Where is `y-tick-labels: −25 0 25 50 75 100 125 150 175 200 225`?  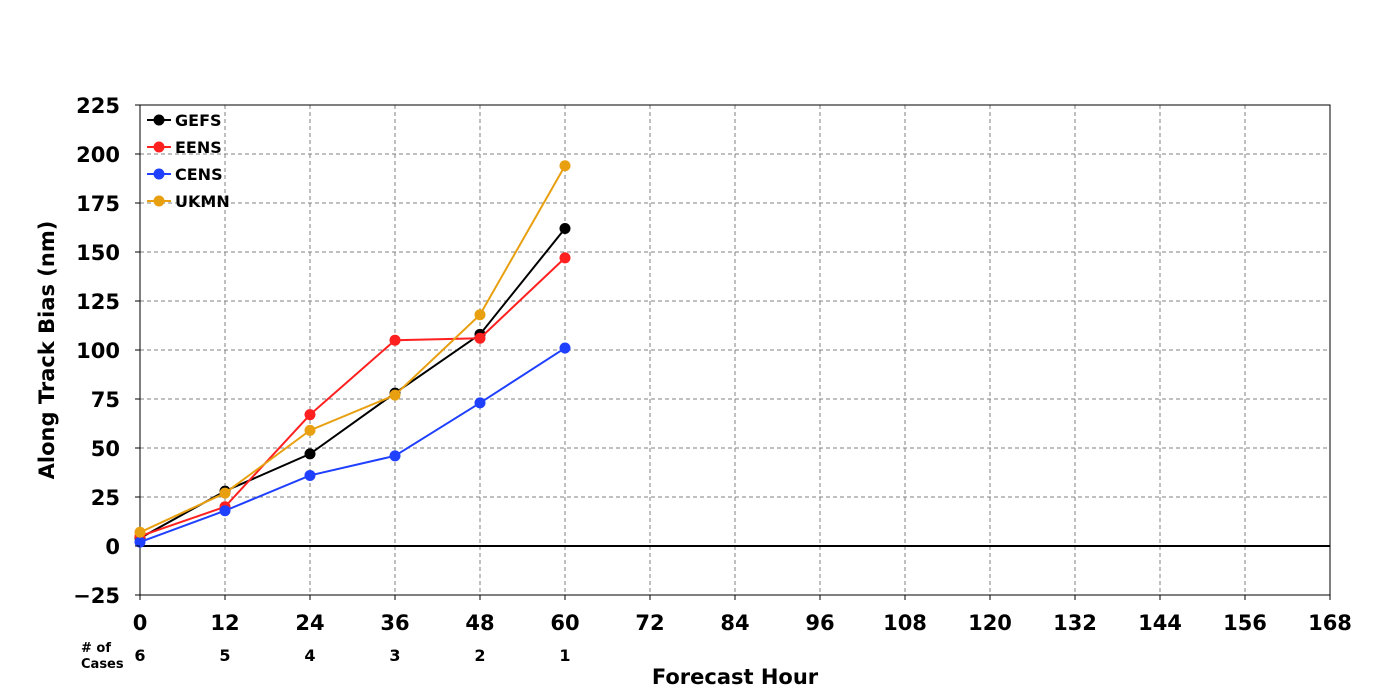
y-tick-labels: −25 0 25 50 75 100 125 150 175 200 225 is located at coordinates (106, 351).